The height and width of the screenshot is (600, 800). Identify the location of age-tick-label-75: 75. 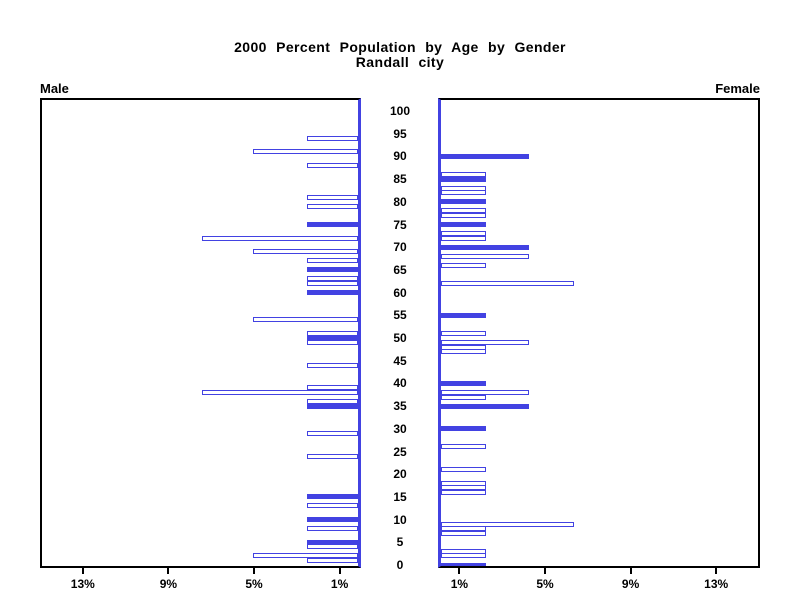
(400, 224).